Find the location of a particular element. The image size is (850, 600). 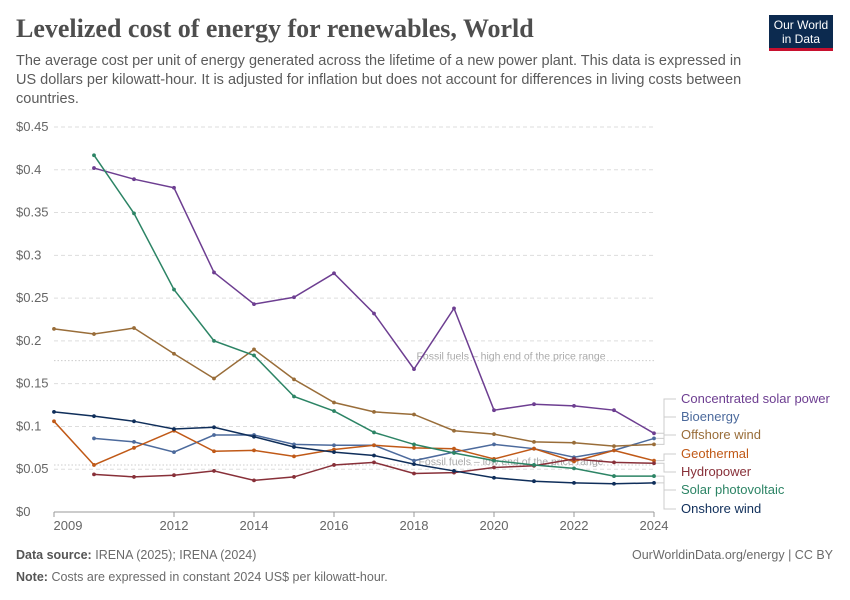

series-label: Onshore wind is located at coordinates (721, 508).